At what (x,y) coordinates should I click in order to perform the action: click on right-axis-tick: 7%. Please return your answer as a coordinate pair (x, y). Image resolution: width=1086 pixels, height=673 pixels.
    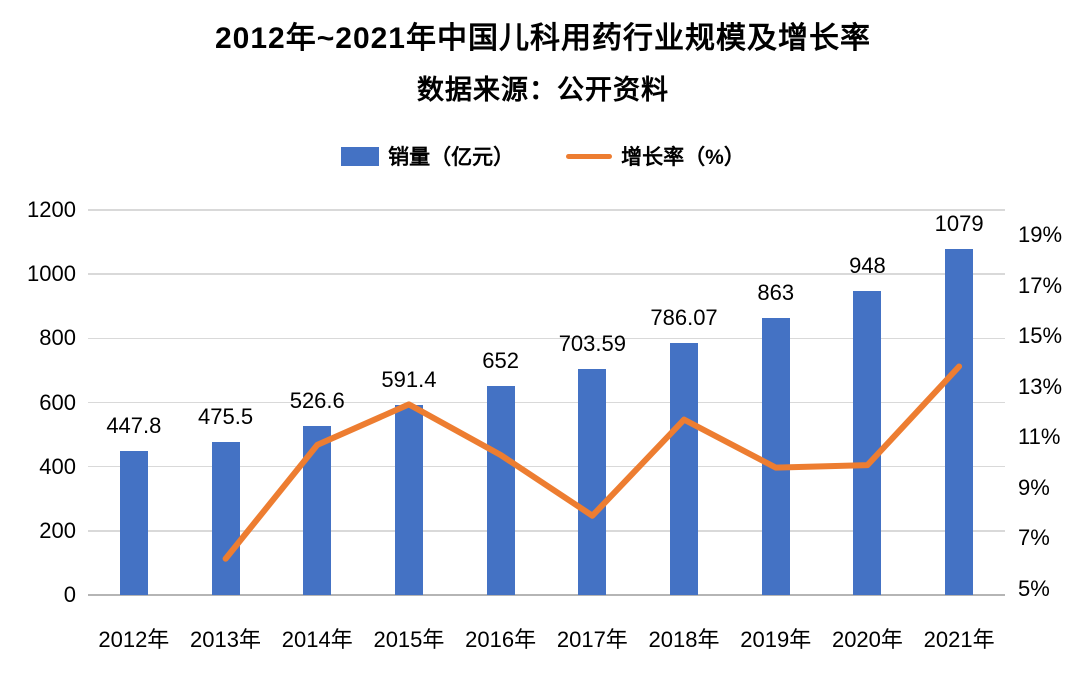
    Looking at the image, I should click on (1034, 538).